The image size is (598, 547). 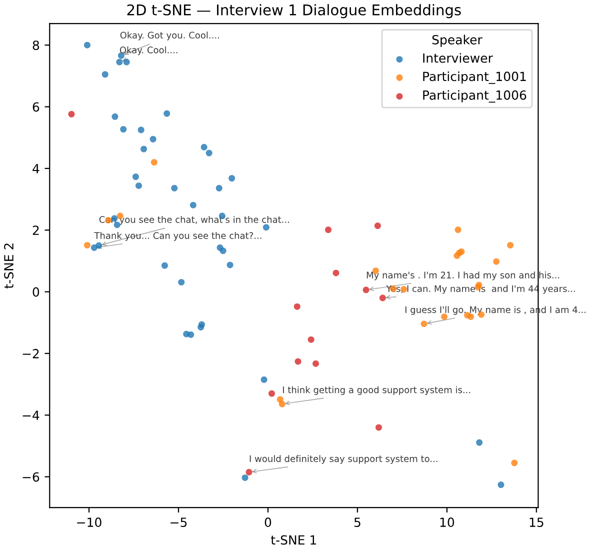 What do you see at coordinates (457, 40) in the screenshot?
I see `legend-title: Speaker` at bounding box center [457, 40].